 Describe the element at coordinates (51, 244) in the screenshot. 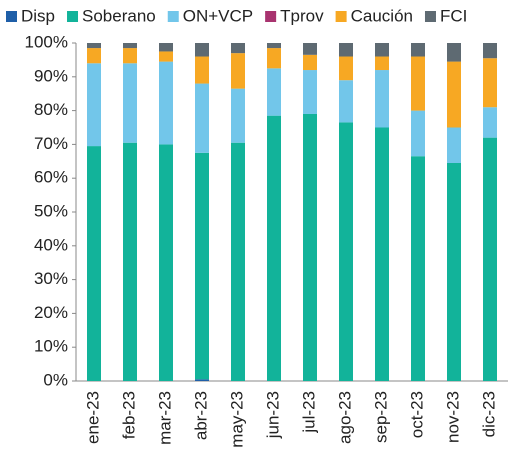

I see `y-tick-label: 40%` at that location.